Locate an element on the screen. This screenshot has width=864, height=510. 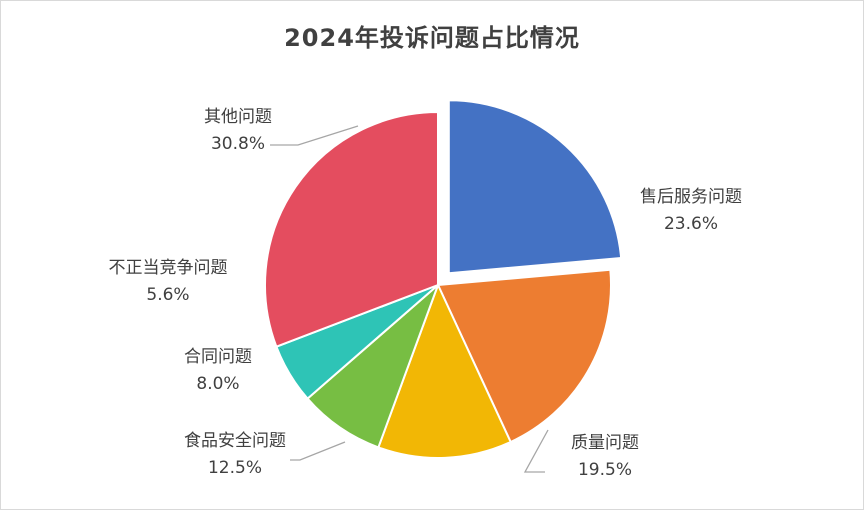
slice-label-name: 食品安全问题 is located at coordinates (235, 441).